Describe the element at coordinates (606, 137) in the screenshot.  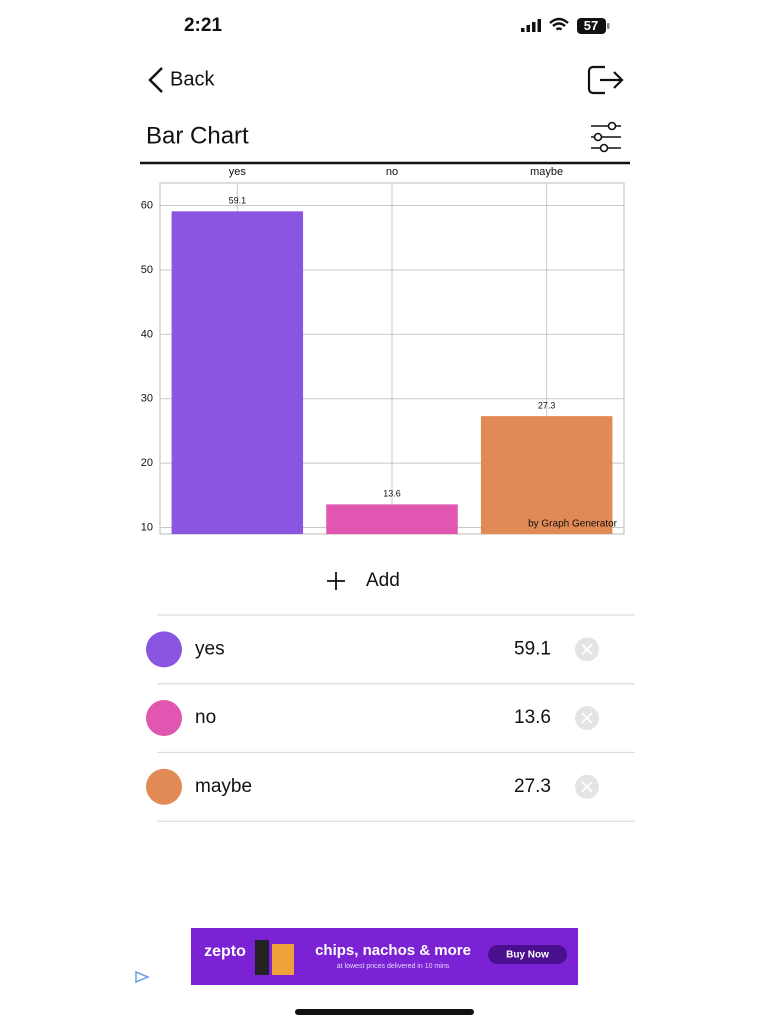
I see `settings-button` at that location.